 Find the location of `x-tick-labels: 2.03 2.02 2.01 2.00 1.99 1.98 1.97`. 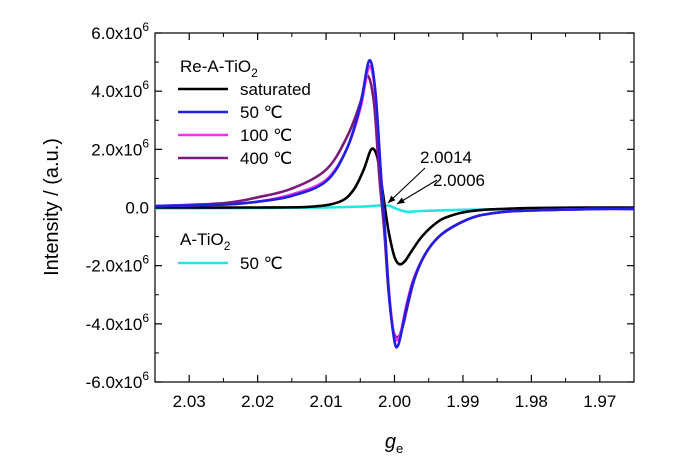

x-tick-labels: 2.03 2.02 2.01 2.00 1.99 1.98 1.97 is located at coordinates (395, 401).